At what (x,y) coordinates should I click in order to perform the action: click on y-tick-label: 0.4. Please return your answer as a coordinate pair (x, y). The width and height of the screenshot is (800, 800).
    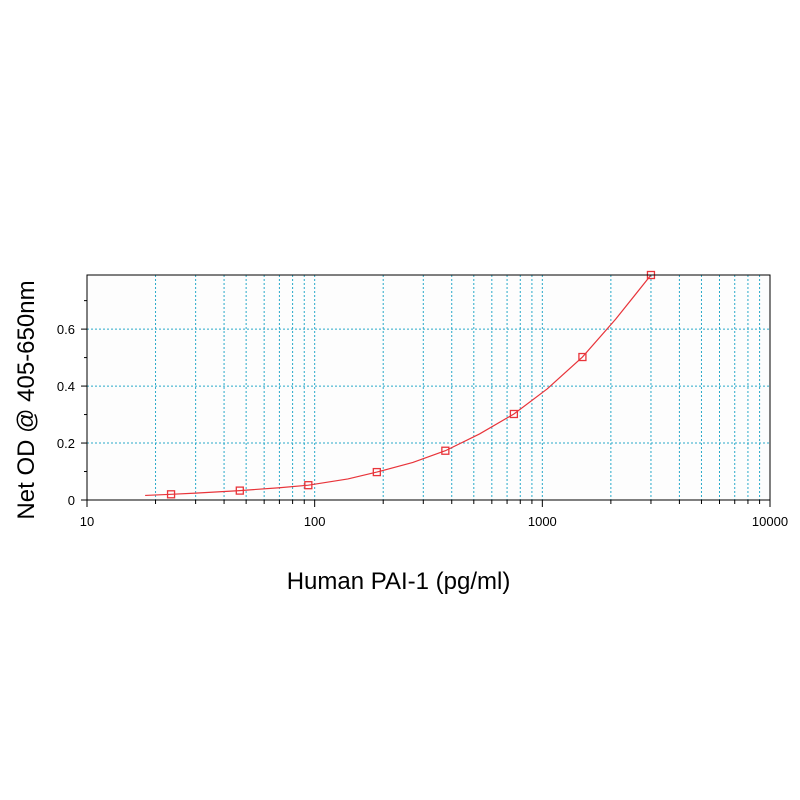
    Looking at the image, I should click on (66, 386).